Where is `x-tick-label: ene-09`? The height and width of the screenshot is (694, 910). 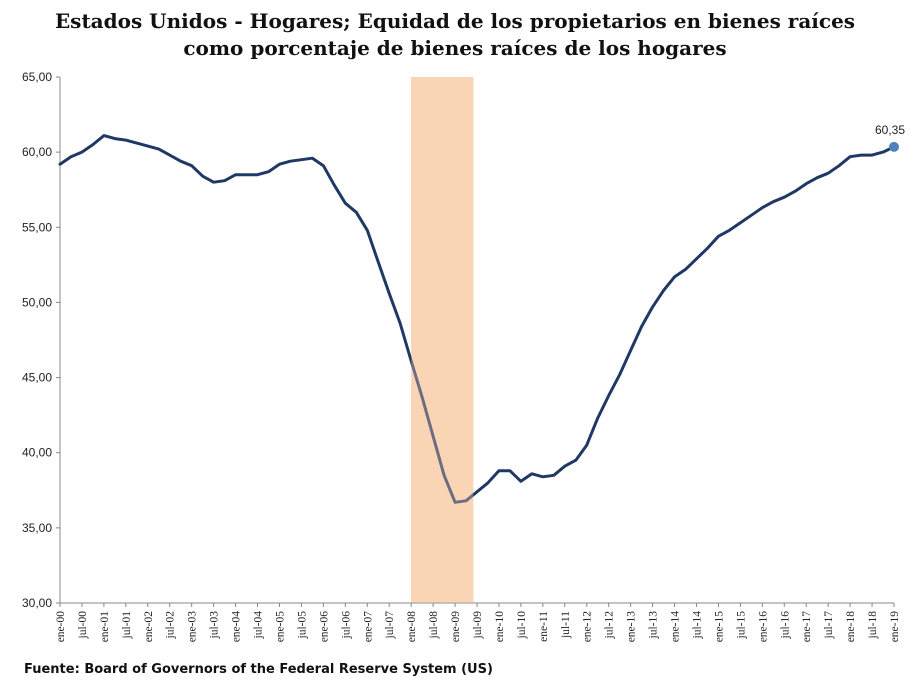
x-tick-label: ene-09 is located at coordinates (456, 627).